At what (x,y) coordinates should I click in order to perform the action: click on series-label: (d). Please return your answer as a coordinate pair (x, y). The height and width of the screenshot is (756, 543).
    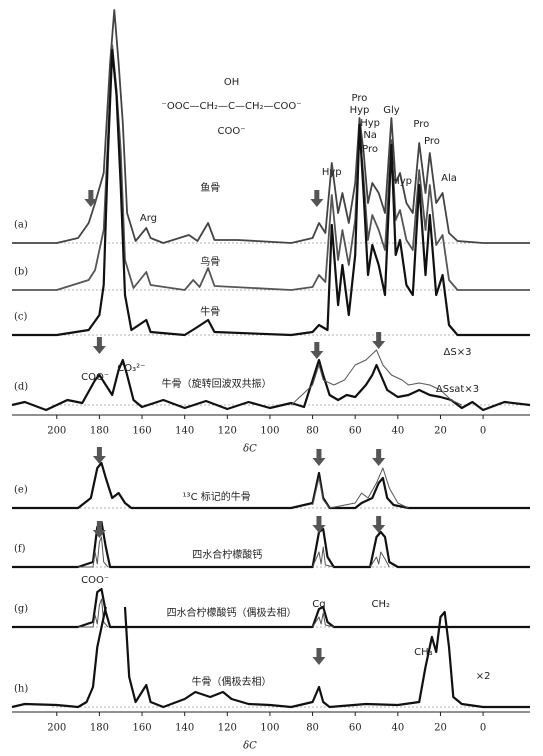
    Looking at the image, I should click on (21, 387).